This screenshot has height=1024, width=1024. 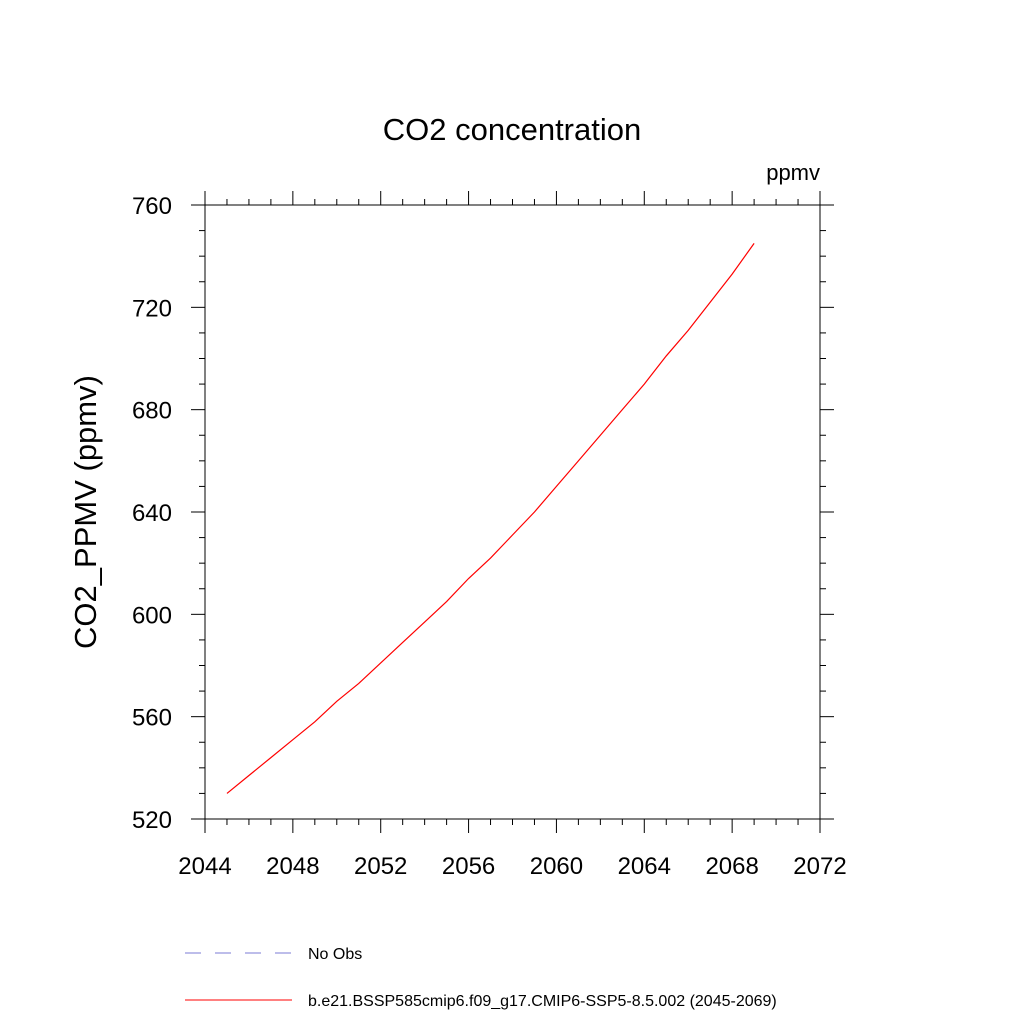 What do you see at coordinates (152, 411) in the screenshot?
I see `y-tick-label: 680` at bounding box center [152, 411].